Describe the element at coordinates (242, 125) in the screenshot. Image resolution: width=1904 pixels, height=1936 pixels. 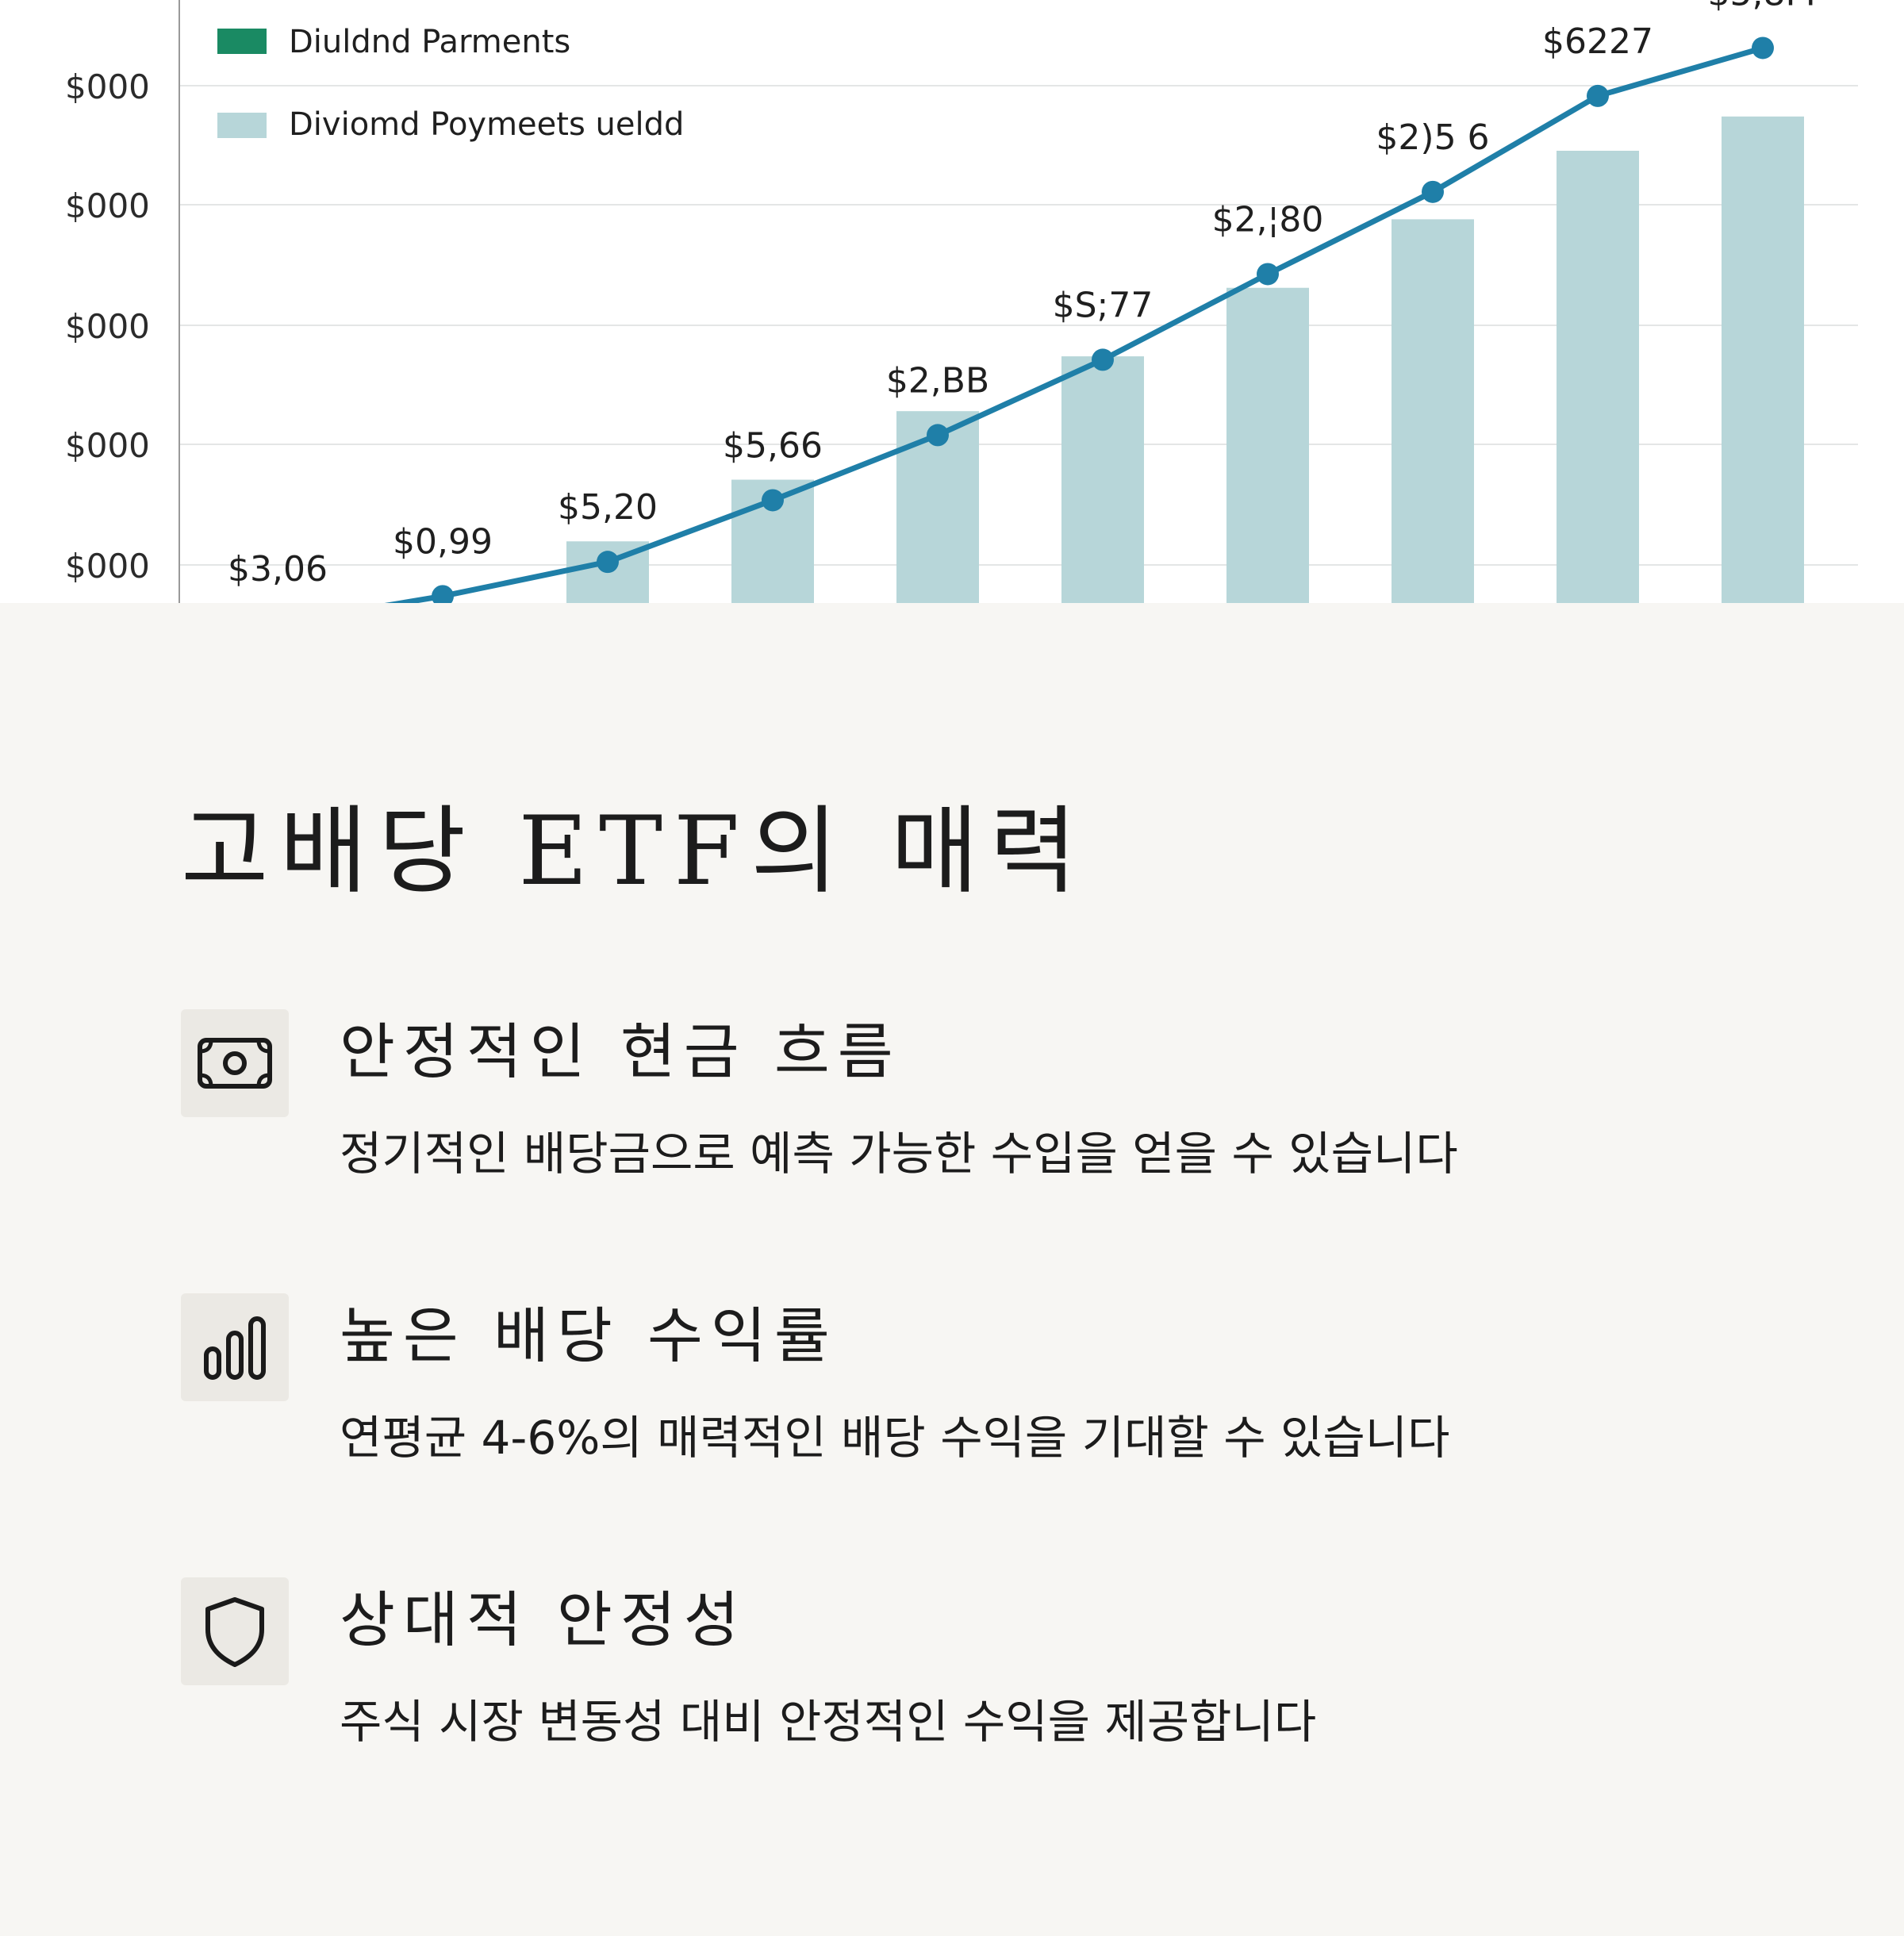
I see `legend-swatch-dividend-yield` at that location.